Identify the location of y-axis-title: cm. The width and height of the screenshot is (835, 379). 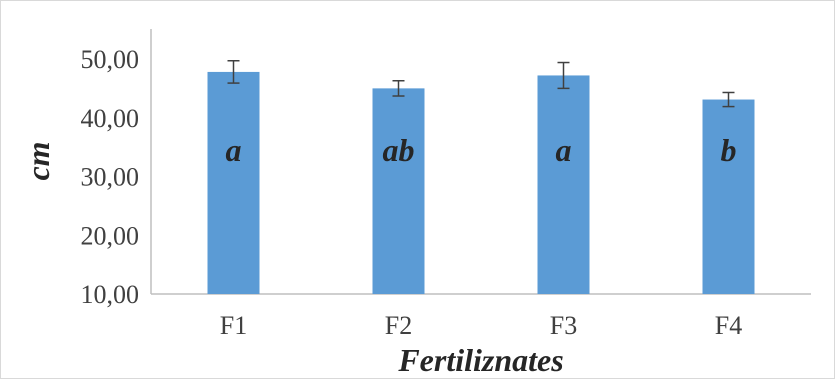
(38, 160).